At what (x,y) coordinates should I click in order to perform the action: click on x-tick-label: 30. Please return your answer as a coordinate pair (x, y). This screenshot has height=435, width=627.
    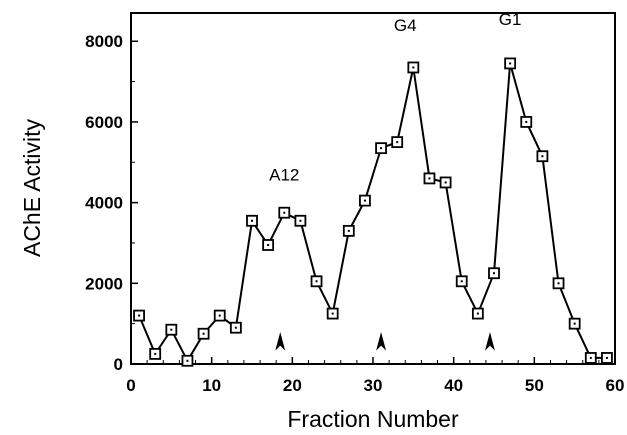
    Looking at the image, I should click on (373, 385).